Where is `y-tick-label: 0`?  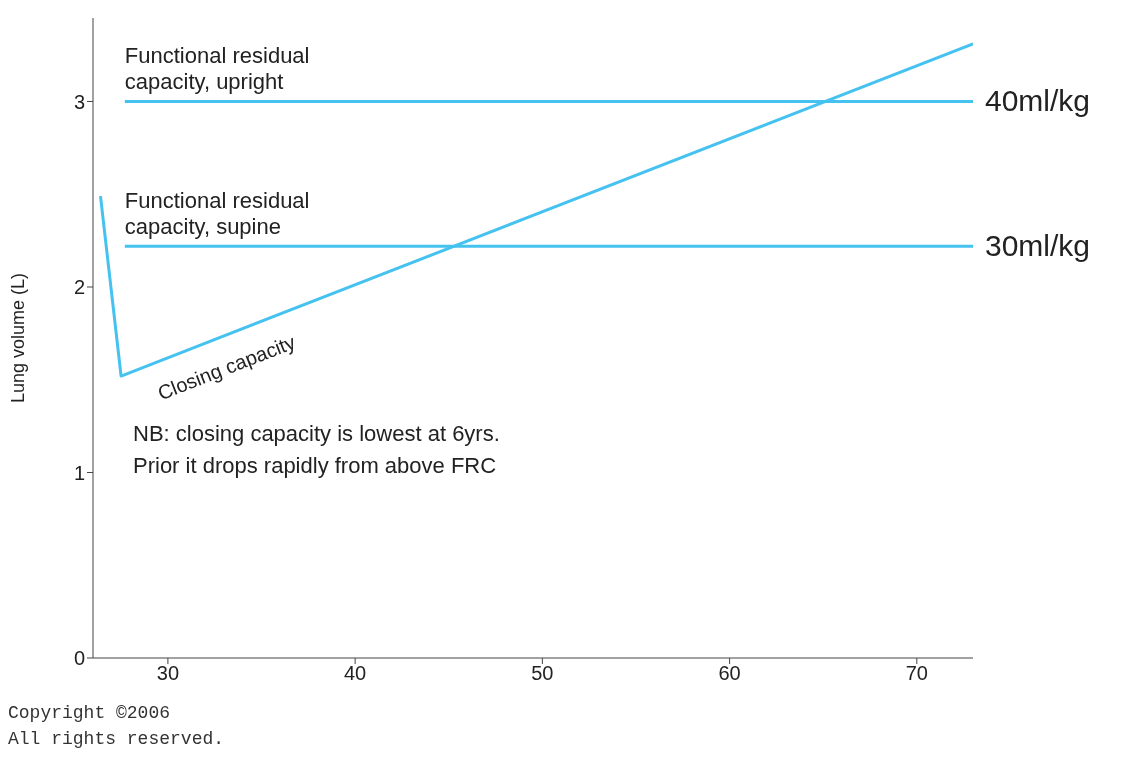
y-tick-label: 0 is located at coordinates (79, 658).